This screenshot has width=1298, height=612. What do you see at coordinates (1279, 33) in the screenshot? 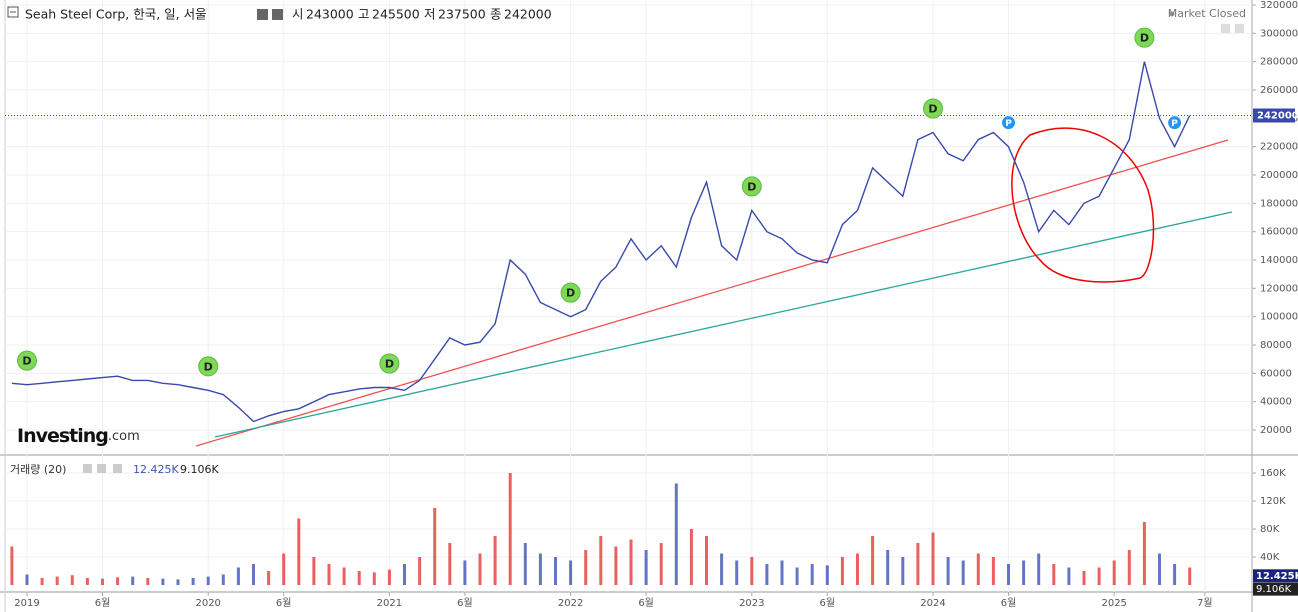
I see `y-tick-label: 300000` at bounding box center [1279, 33].